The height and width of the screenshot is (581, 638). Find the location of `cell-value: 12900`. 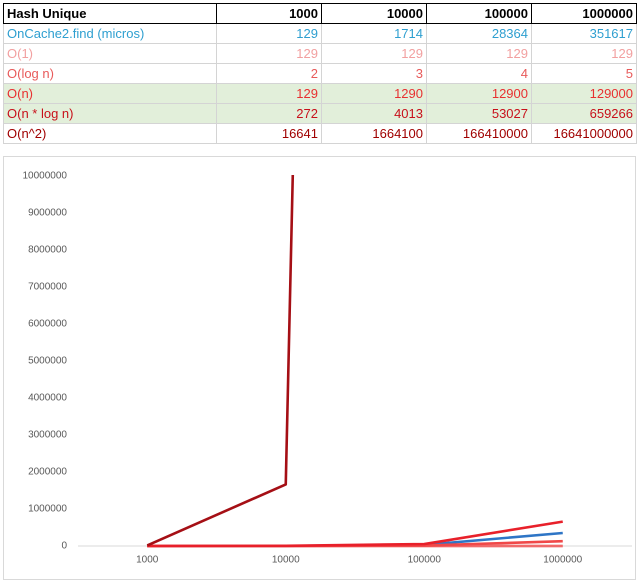

cell-value: 12900 is located at coordinates (479, 93).